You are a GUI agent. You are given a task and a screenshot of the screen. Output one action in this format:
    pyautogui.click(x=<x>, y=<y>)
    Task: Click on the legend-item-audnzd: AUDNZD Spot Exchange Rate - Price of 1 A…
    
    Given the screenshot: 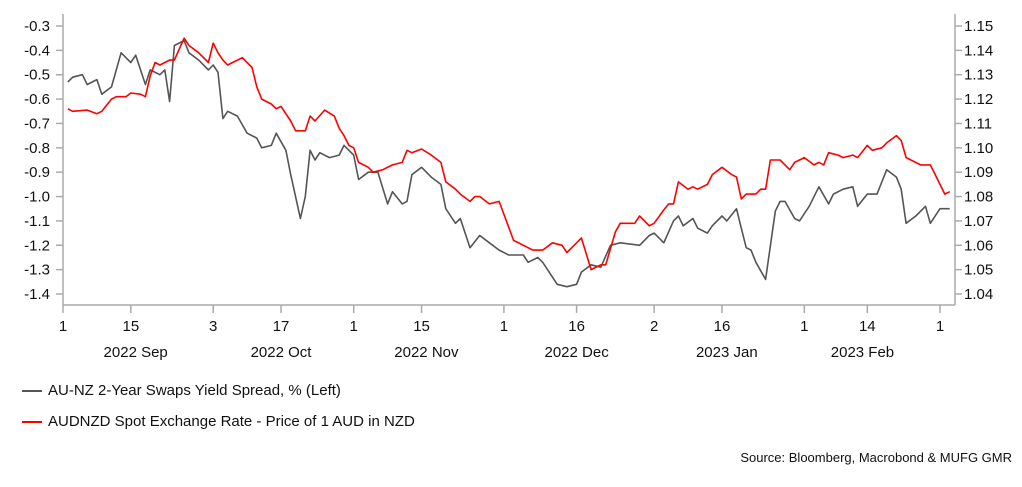 What is the action you would take?
    pyautogui.click(x=218, y=421)
    